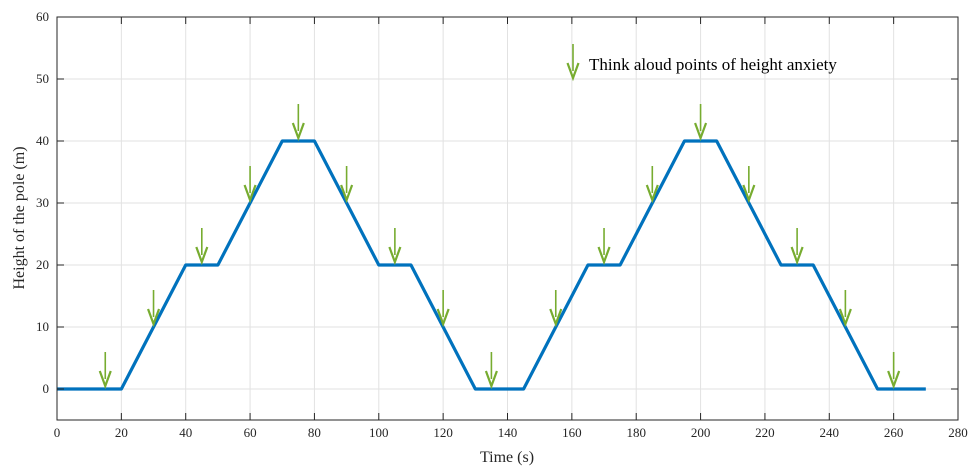 The image size is (973, 466). I want to click on legend-down-arrow-icon, so click(573, 63).